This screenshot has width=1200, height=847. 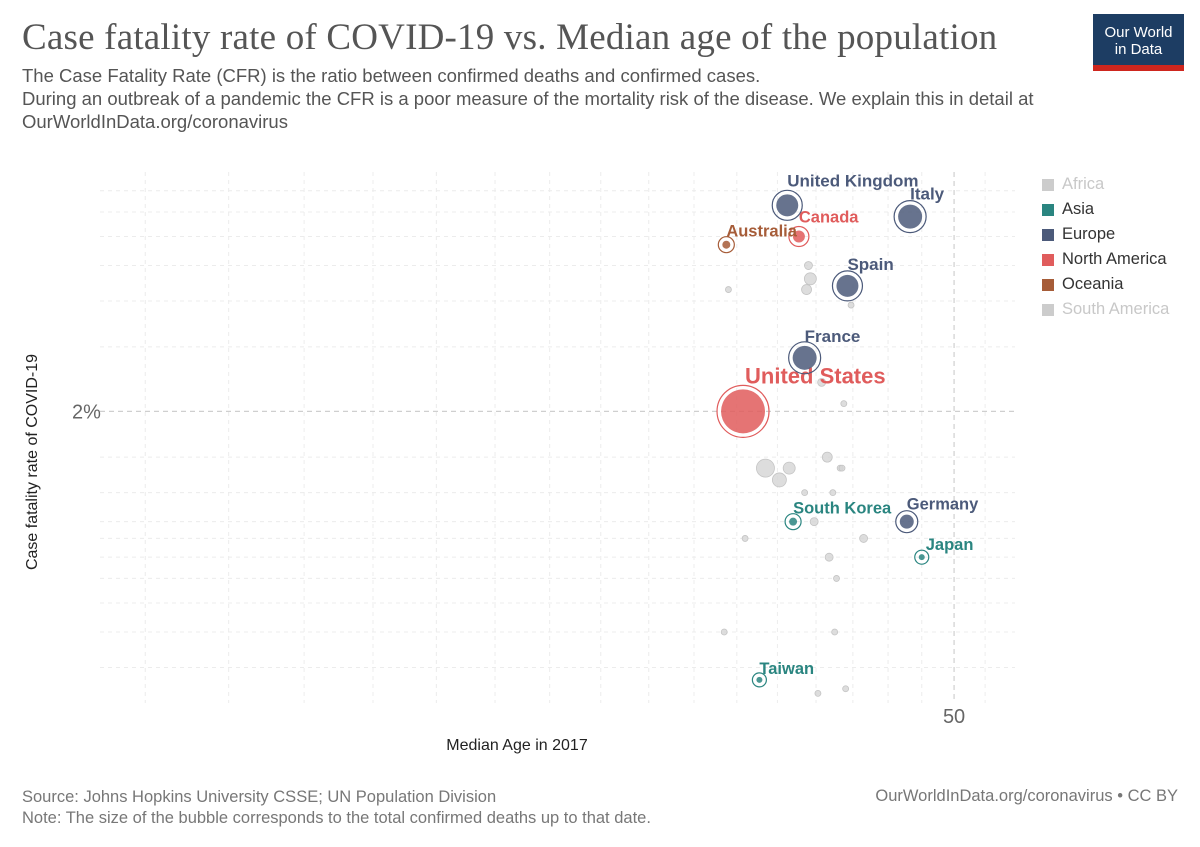 What do you see at coordinates (517, 745) in the screenshot?
I see `x-axis-label: Median Age in 2017` at bounding box center [517, 745].